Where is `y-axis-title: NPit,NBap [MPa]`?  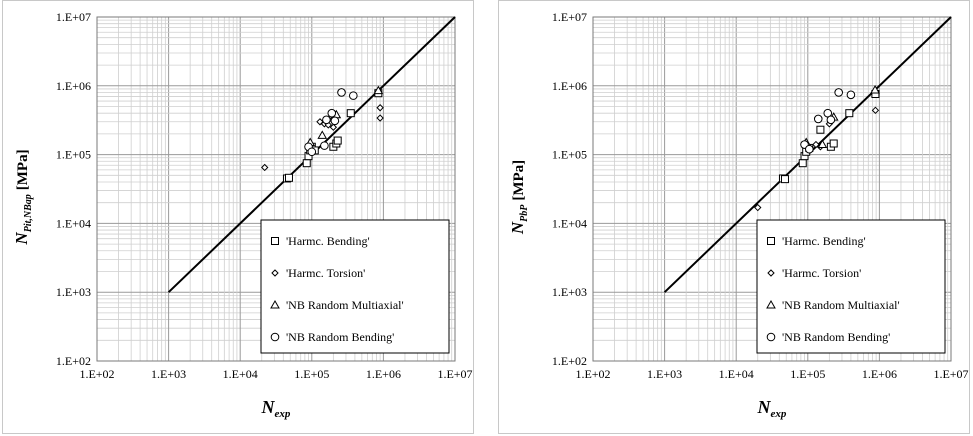 y-axis-title: NPit,NBap [MPa] is located at coordinates (23, 197).